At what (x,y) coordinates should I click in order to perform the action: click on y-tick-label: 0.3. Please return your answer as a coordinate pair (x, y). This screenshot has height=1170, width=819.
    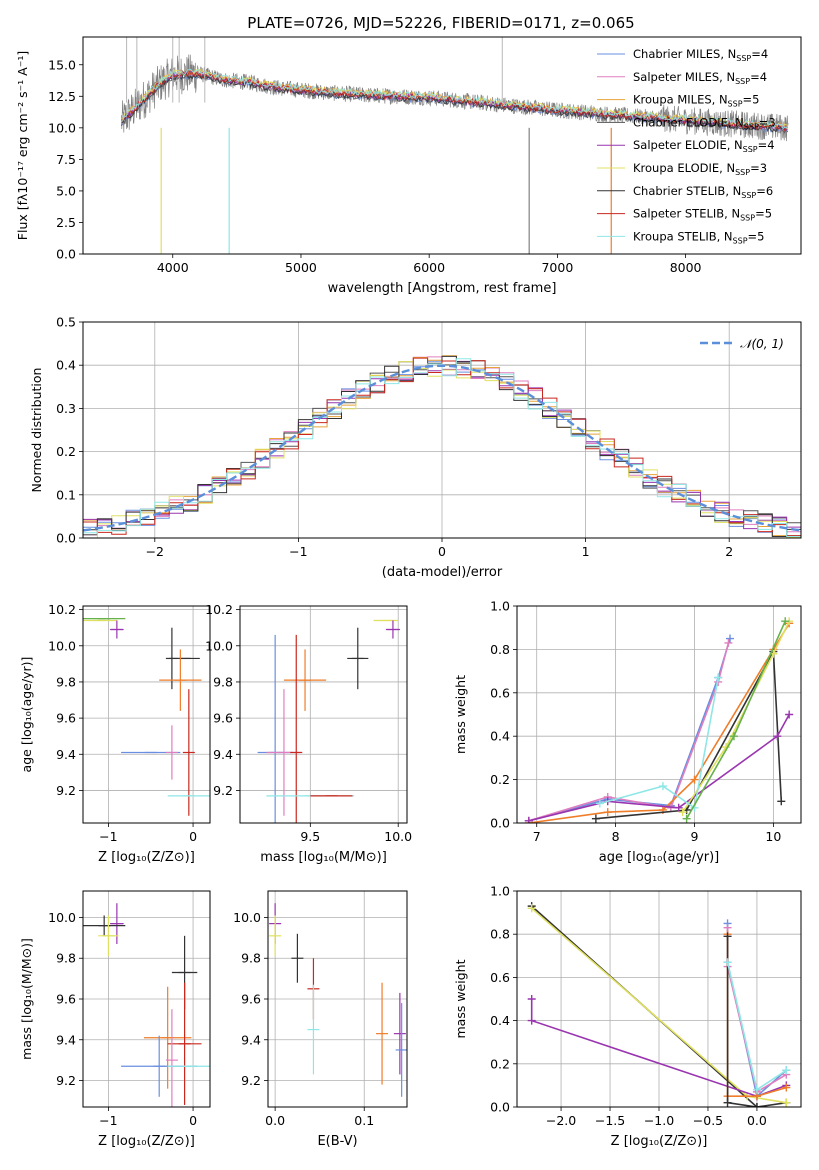
    Looking at the image, I should click on (66, 408).